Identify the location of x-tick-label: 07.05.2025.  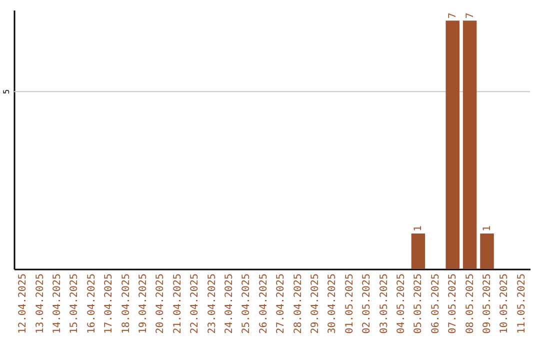
(453, 304).